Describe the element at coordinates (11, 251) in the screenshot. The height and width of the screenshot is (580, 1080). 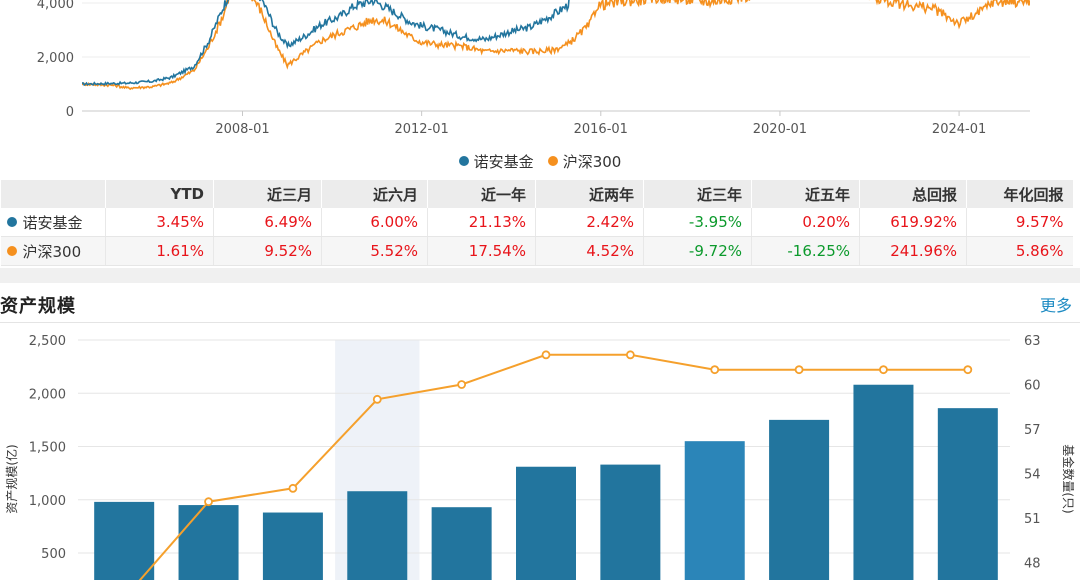
I see `row-dot-index` at that location.